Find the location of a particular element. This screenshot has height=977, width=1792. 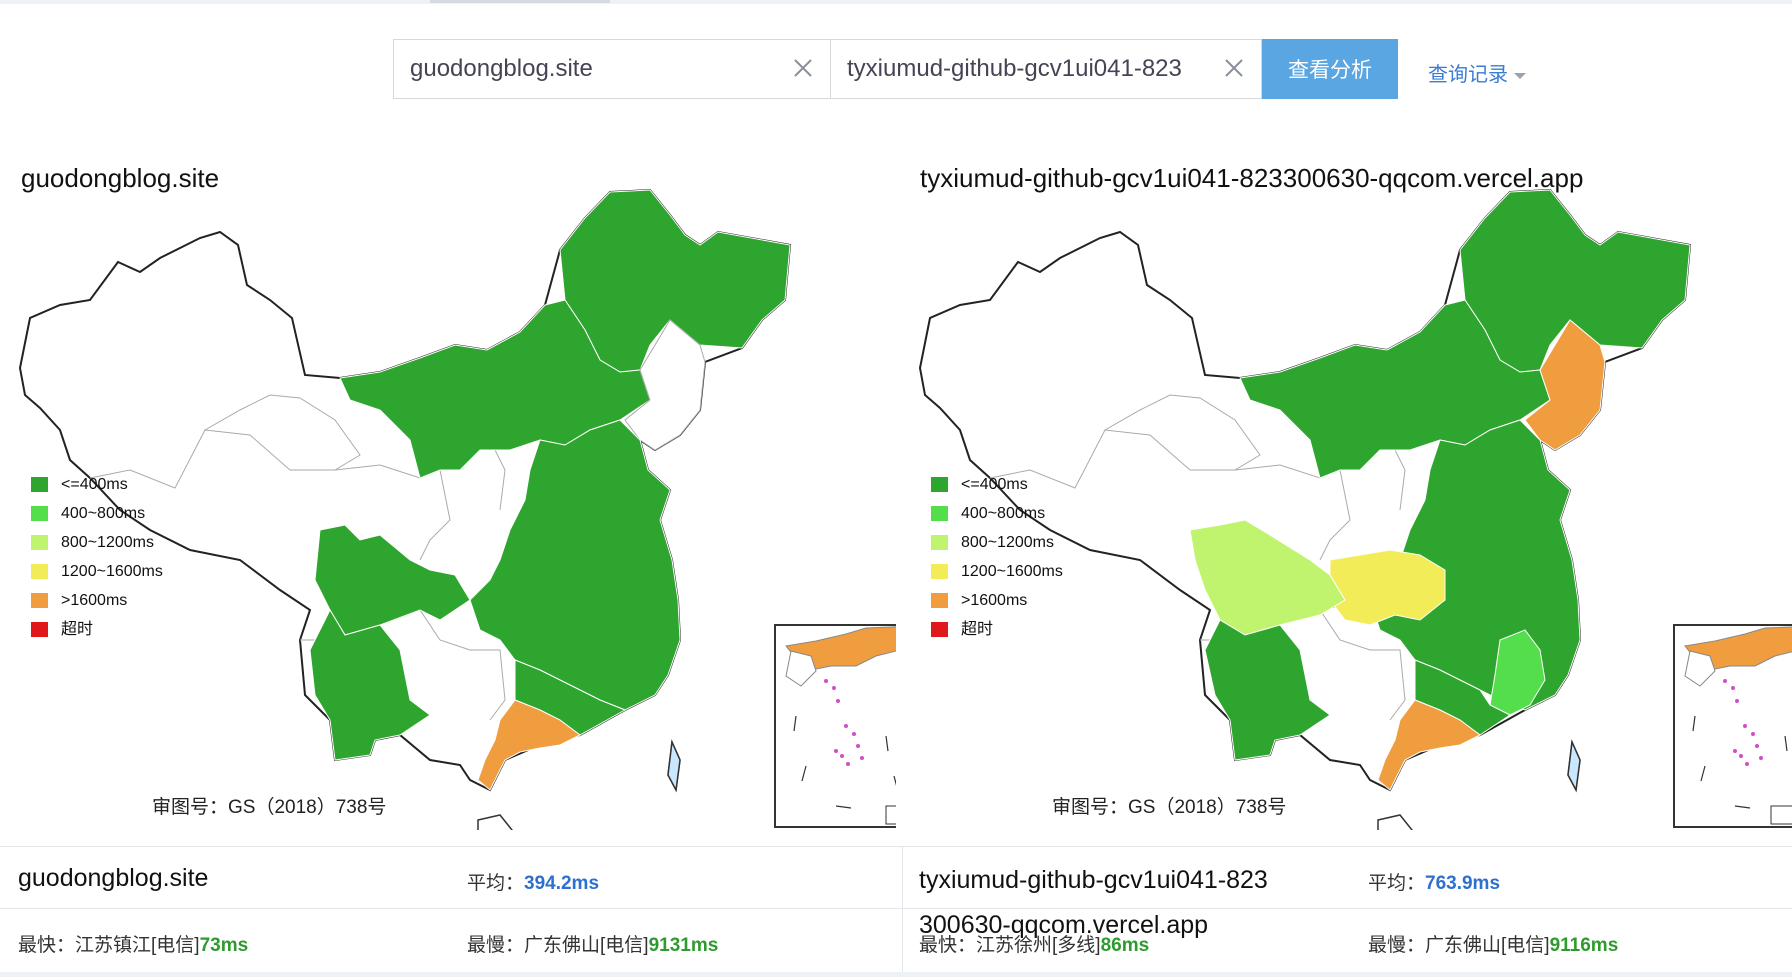

bottom-strip is located at coordinates (896, 974).